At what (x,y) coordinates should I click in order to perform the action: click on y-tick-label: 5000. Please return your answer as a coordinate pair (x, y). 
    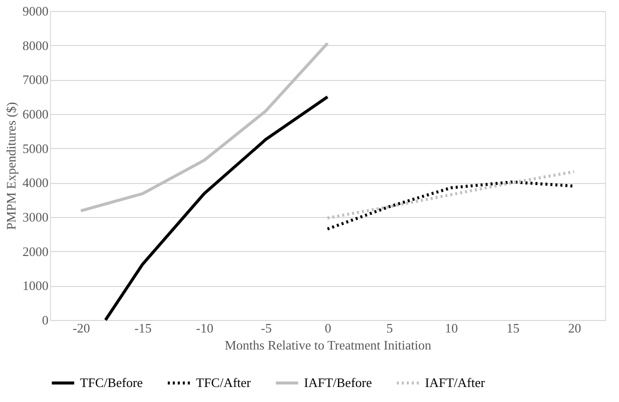
    Looking at the image, I should click on (35, 148).